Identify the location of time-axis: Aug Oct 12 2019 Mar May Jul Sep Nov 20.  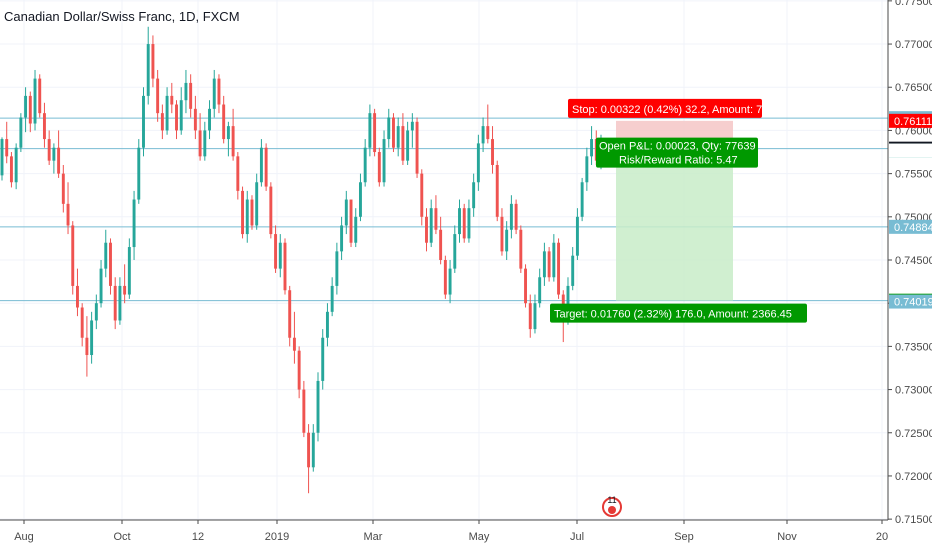
(444, 534).